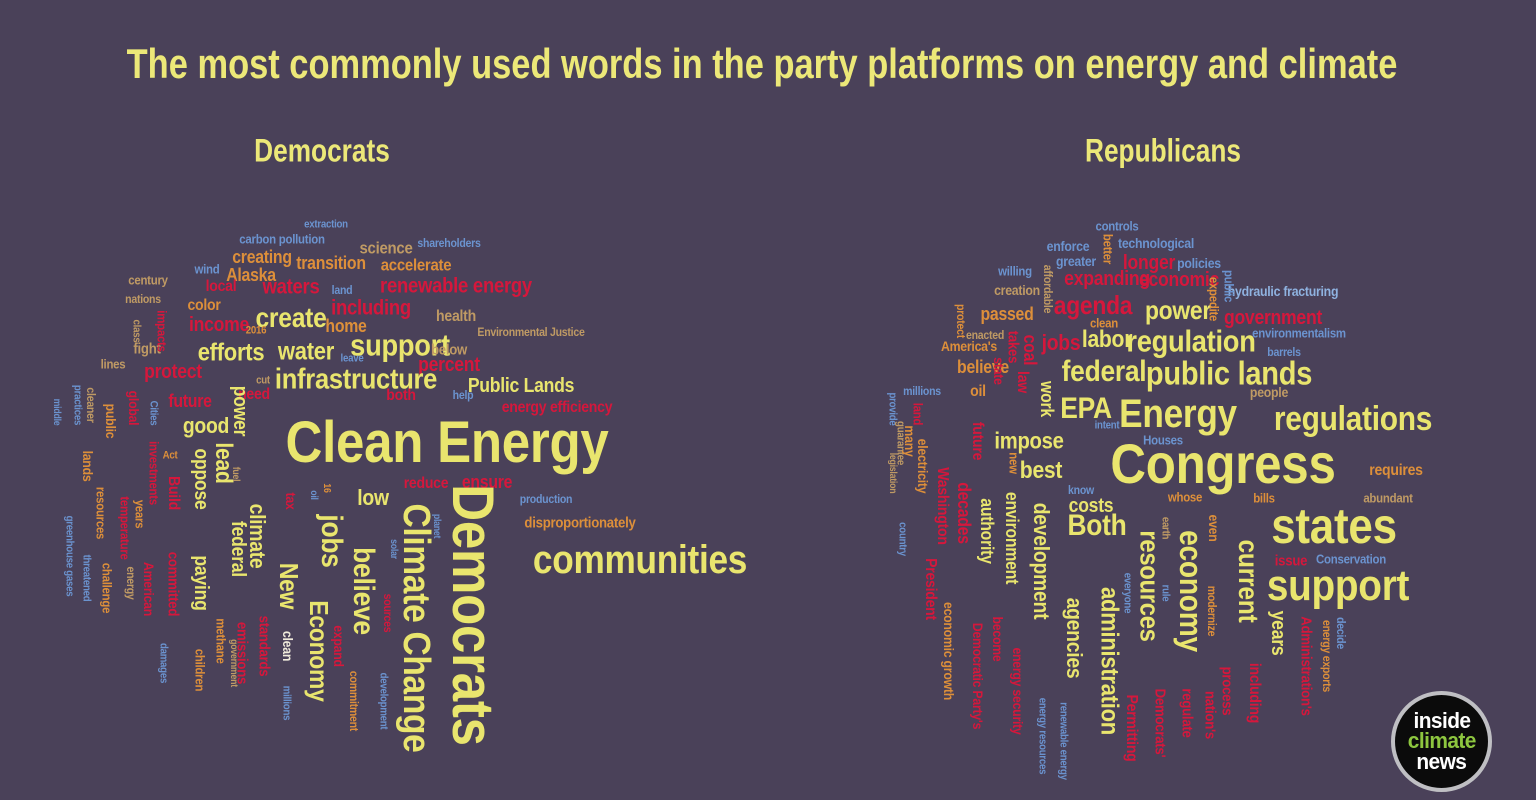  I want to click on cloud-word: President, so click(930, 589).